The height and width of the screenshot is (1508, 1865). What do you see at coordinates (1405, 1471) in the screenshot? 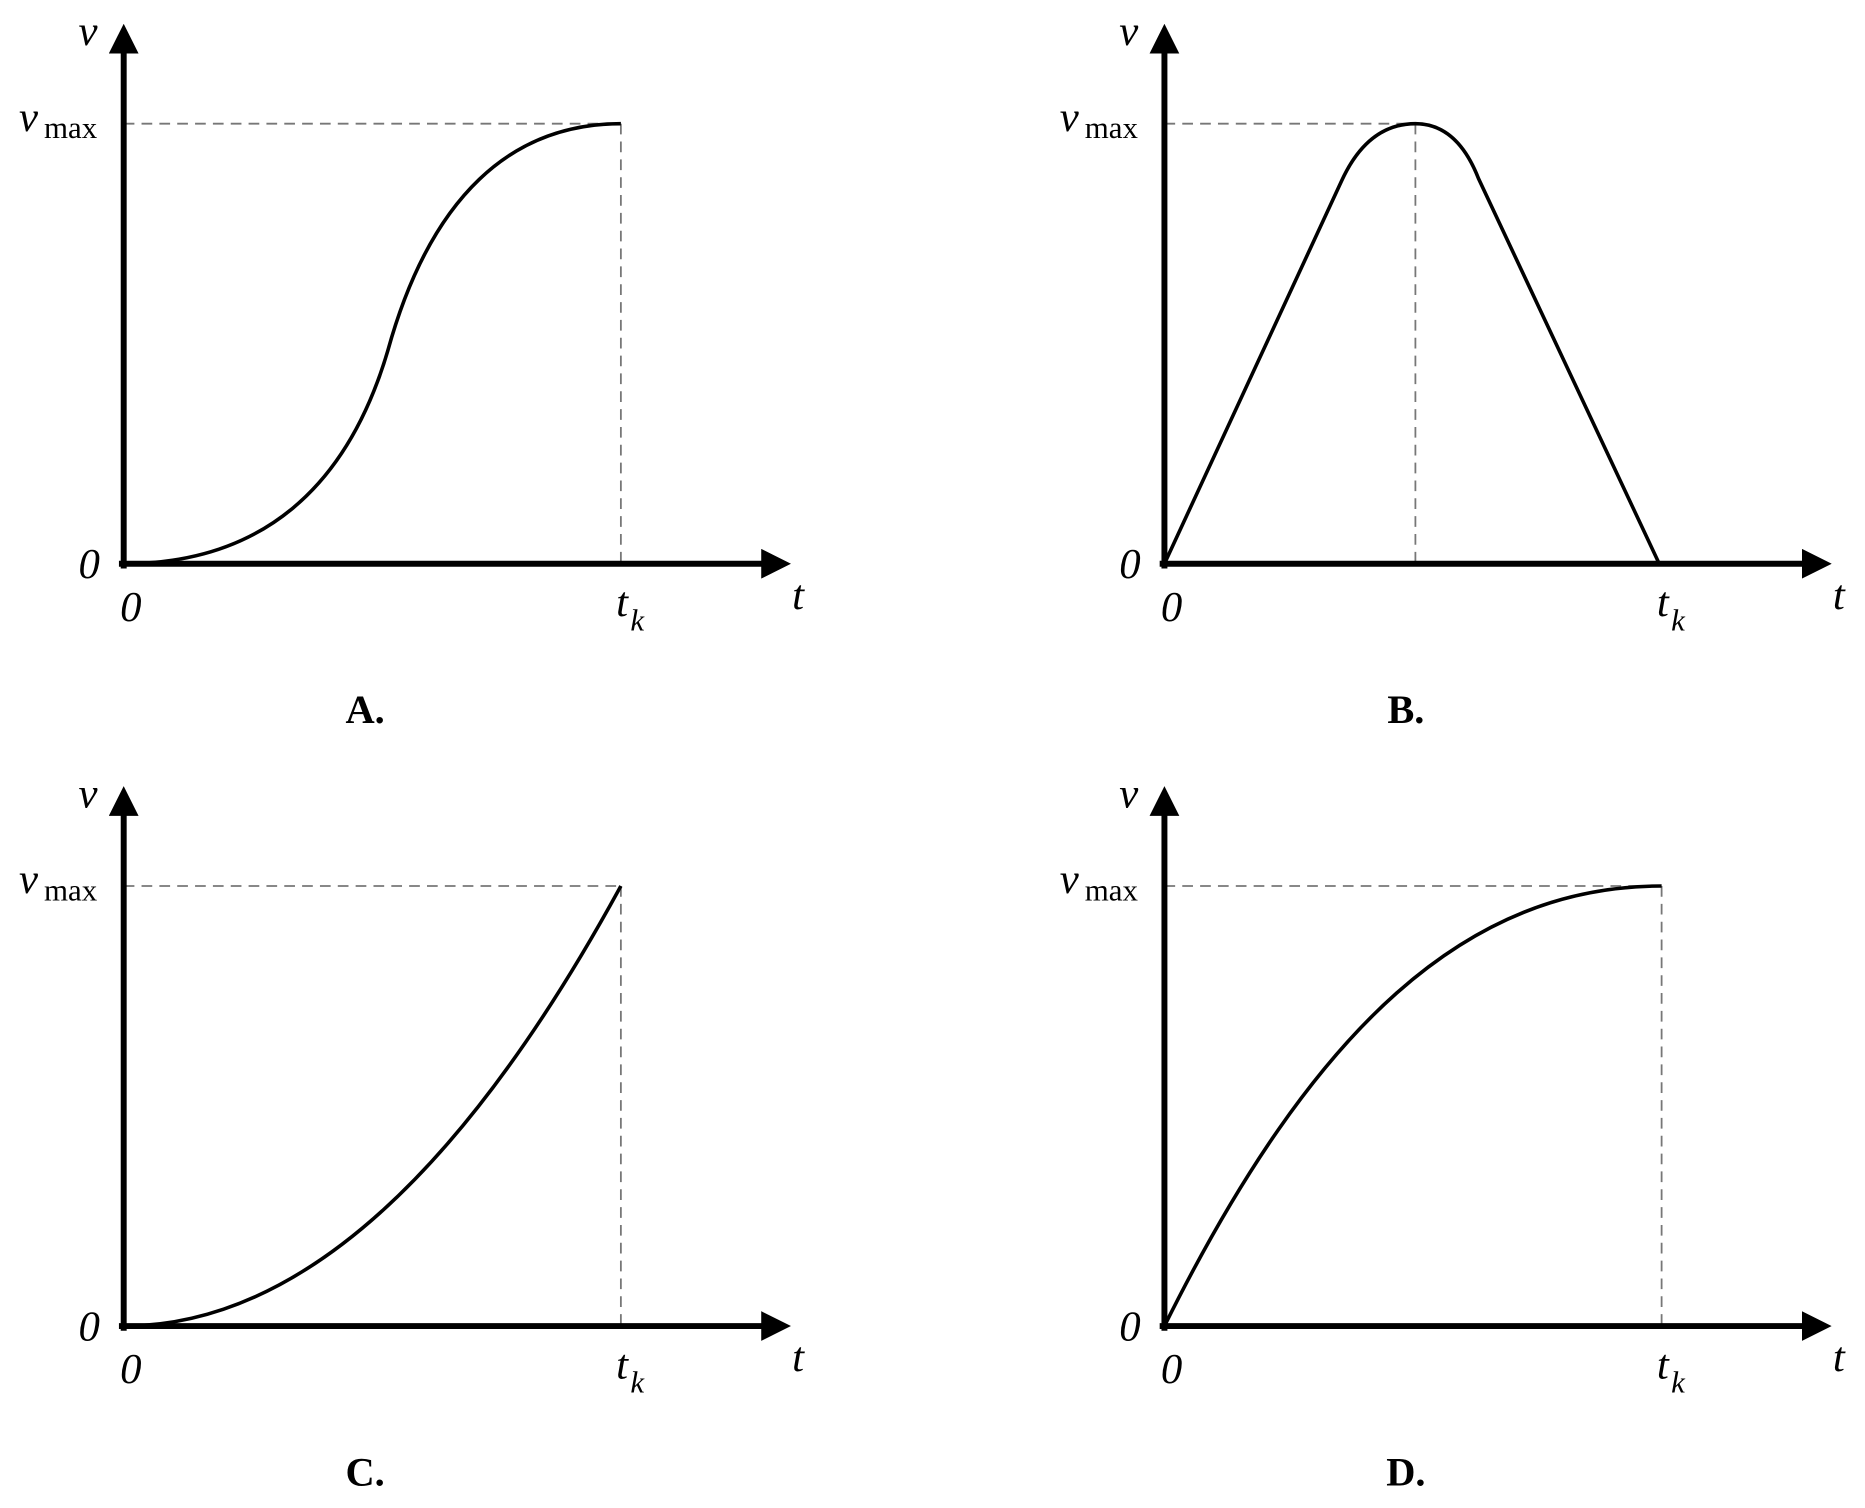
I see `option-label: D.` at bounding box center [1405, 1471].